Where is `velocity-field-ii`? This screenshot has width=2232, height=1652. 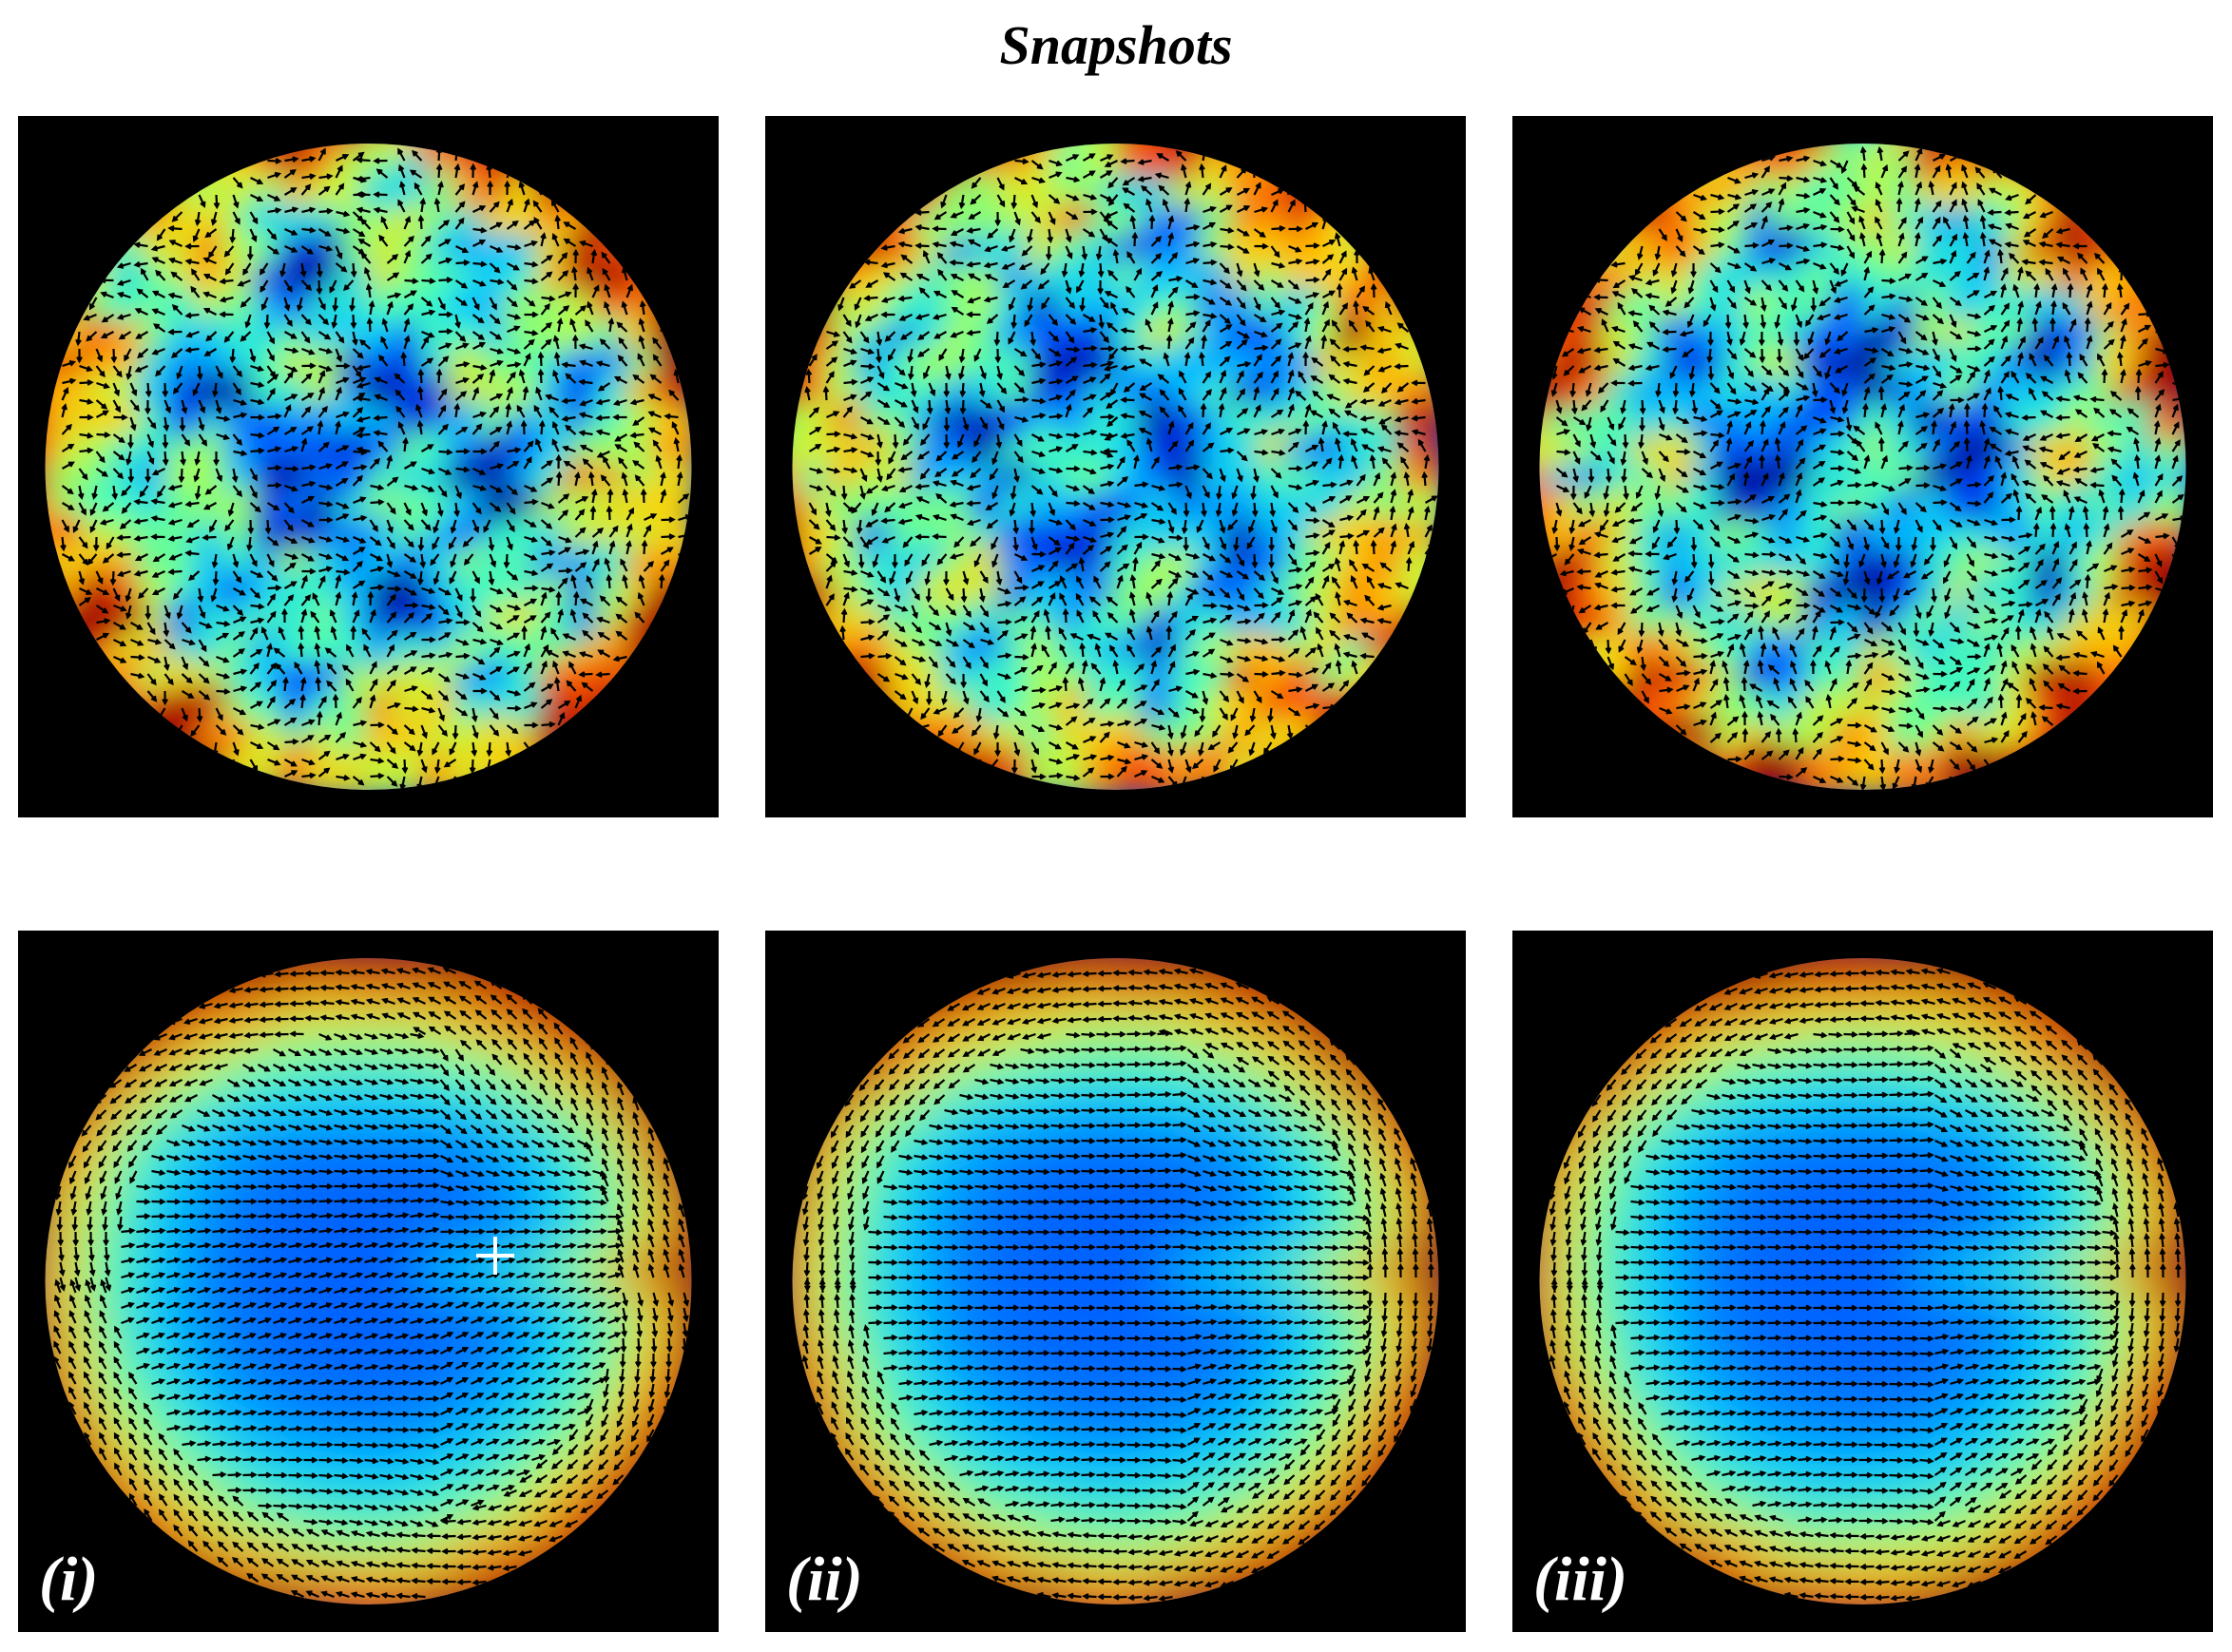
velocity-field-ii is located at coordinates (1115, 1281).